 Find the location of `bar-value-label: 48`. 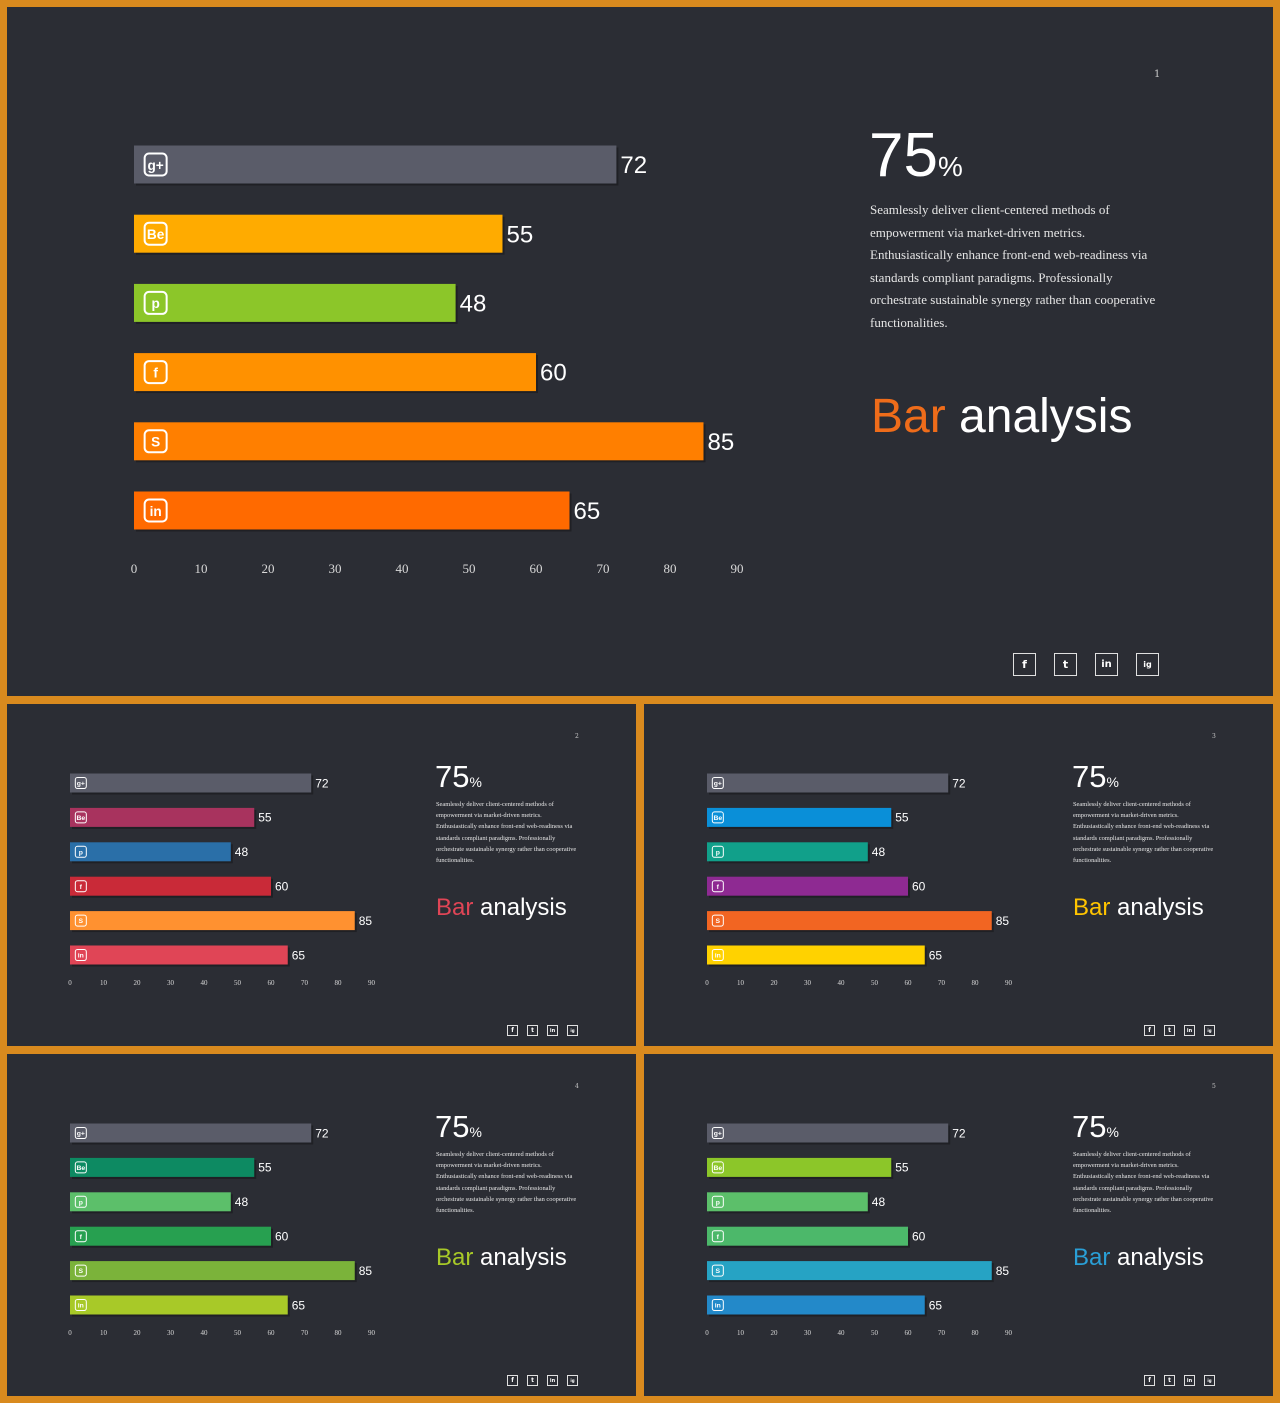

bar-value-label: 48 is located at coordinates (879, 1202).